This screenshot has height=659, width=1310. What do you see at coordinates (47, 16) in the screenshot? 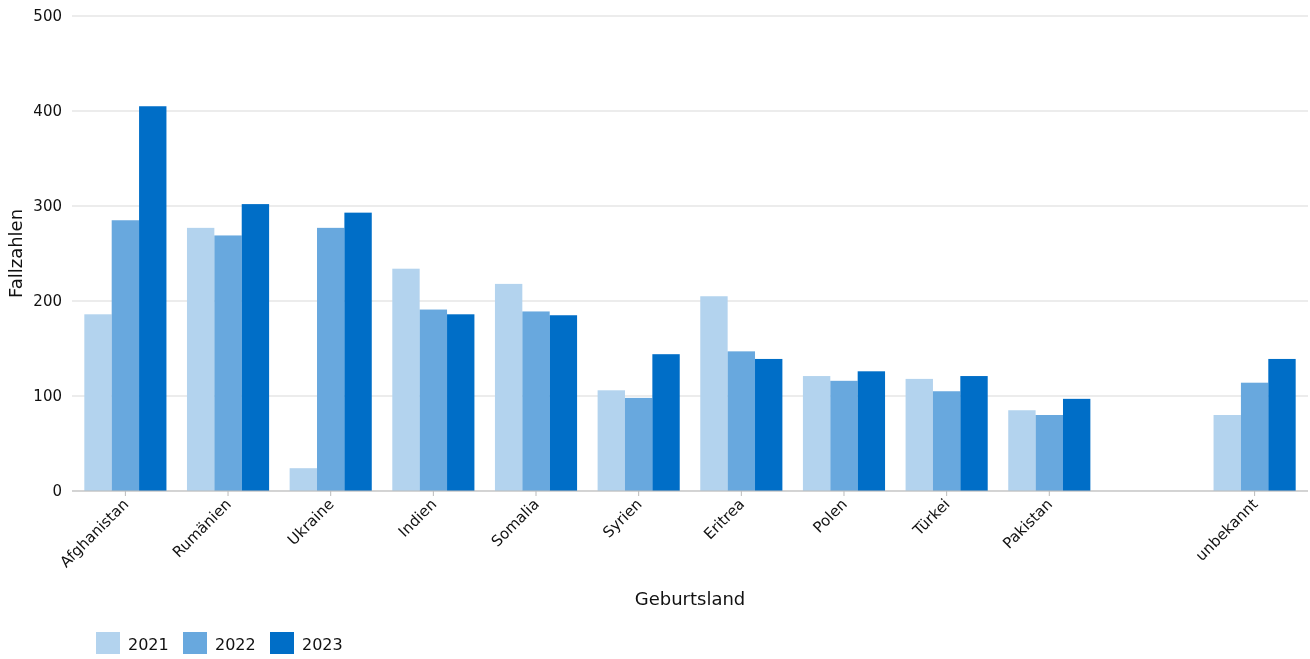
I see `y-tick-label: 500` at bounding box center [47, 16].